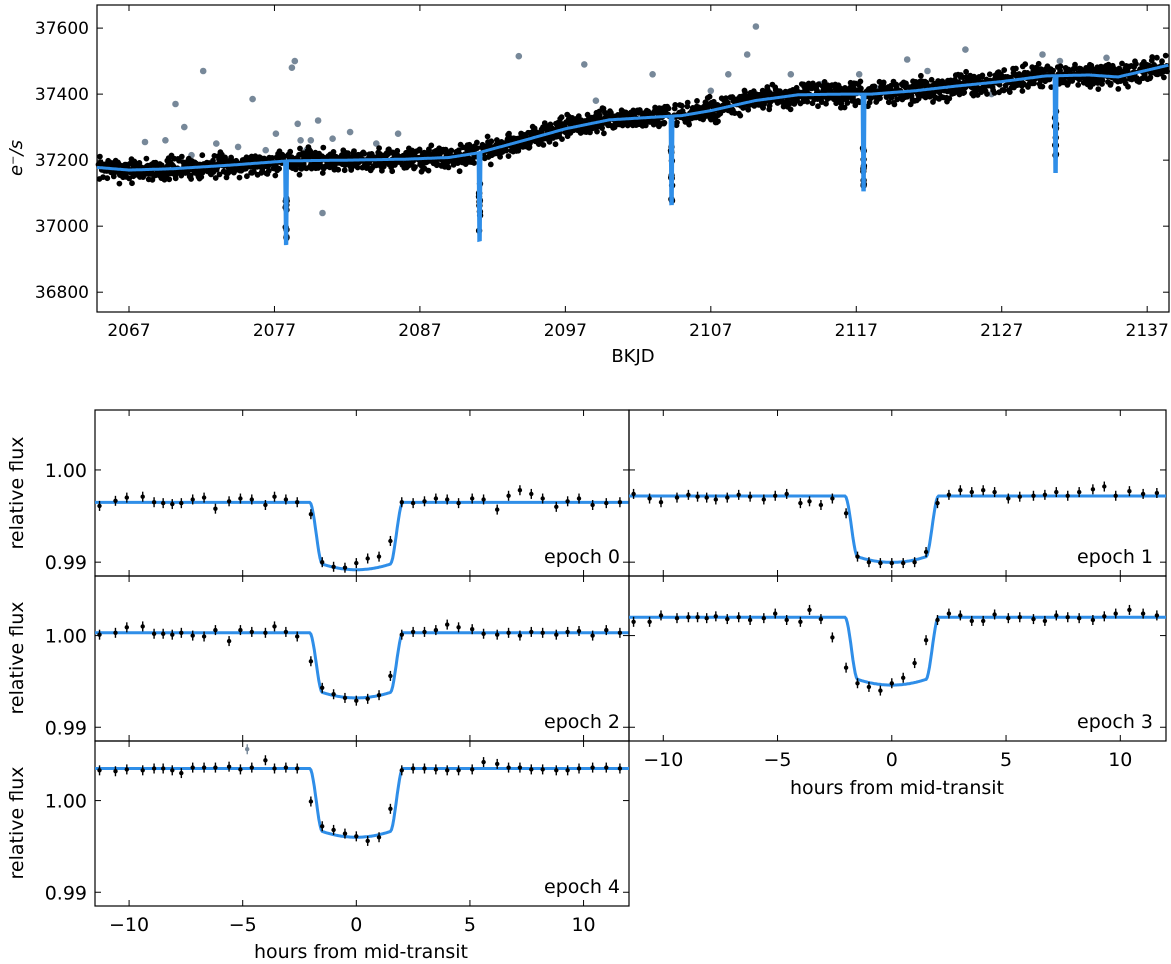  I want to click on epoch-4-label: epoch 4, so click(582, 887).